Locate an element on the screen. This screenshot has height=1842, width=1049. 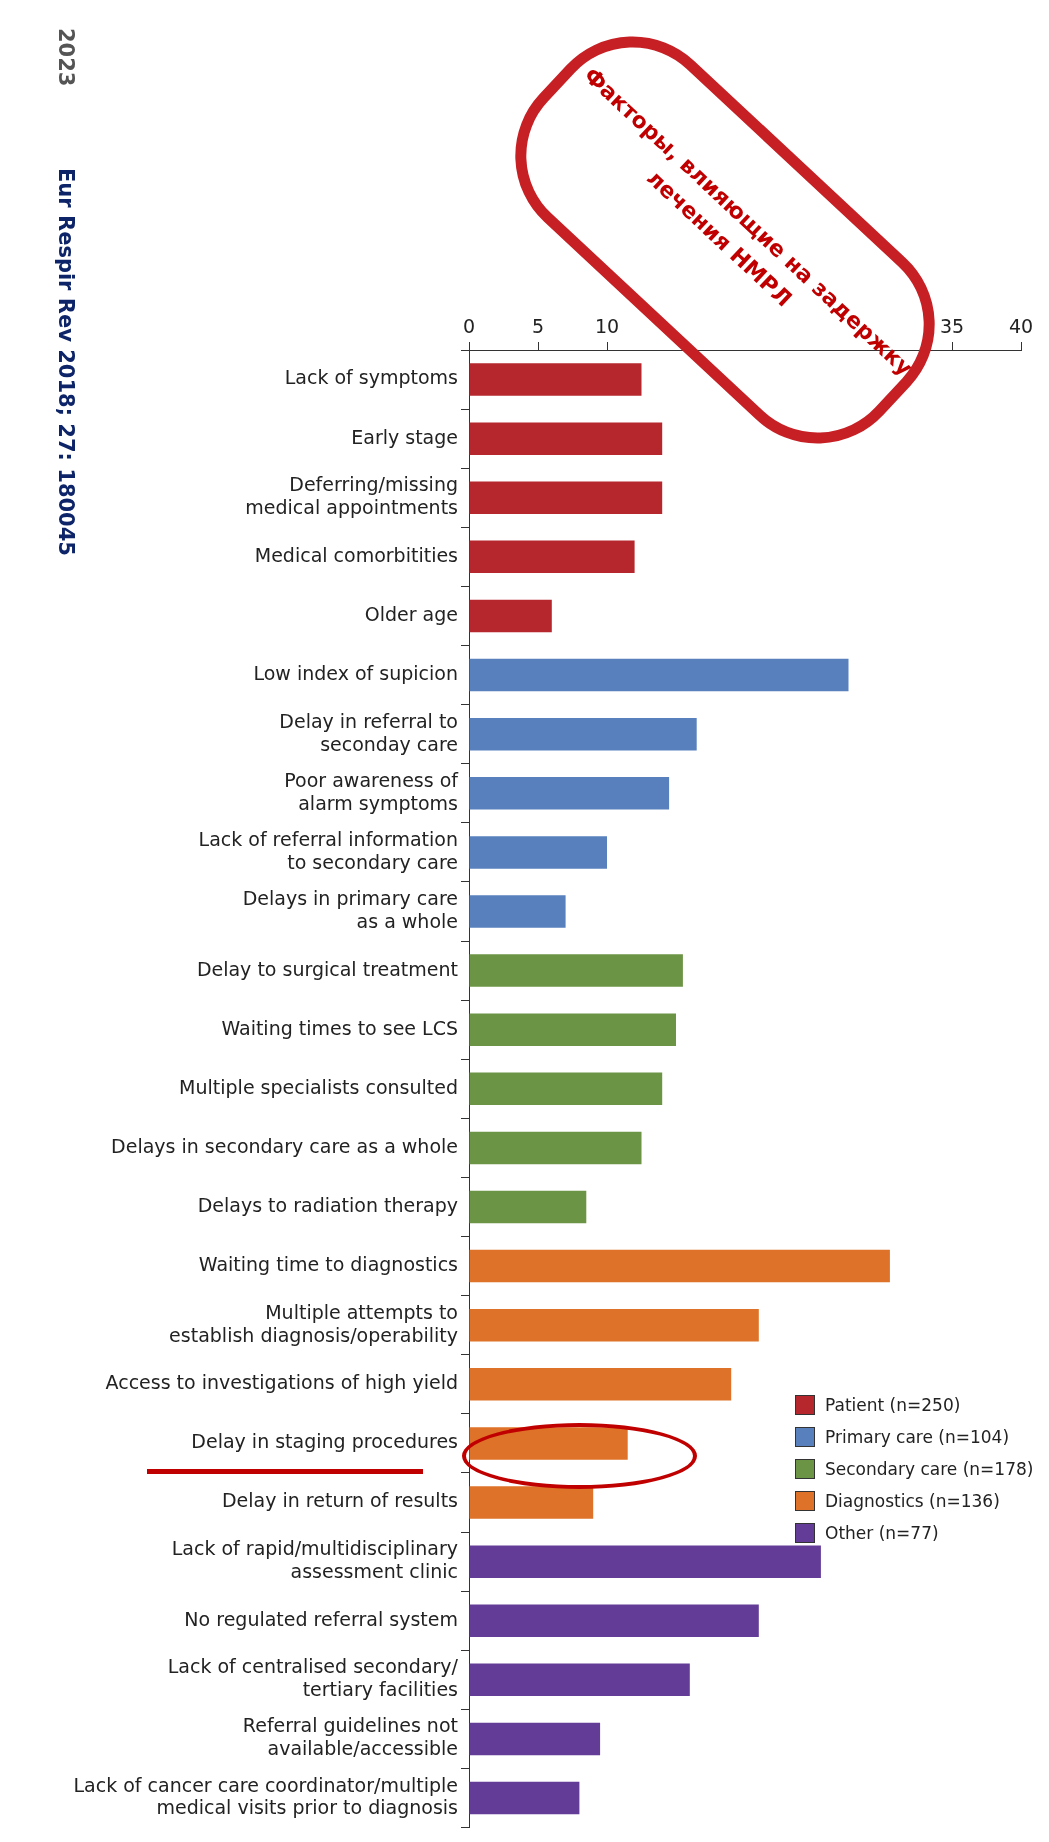
text: Eur Respir Rev 2018; 27: 180045 is located at coordinates (66, 362).